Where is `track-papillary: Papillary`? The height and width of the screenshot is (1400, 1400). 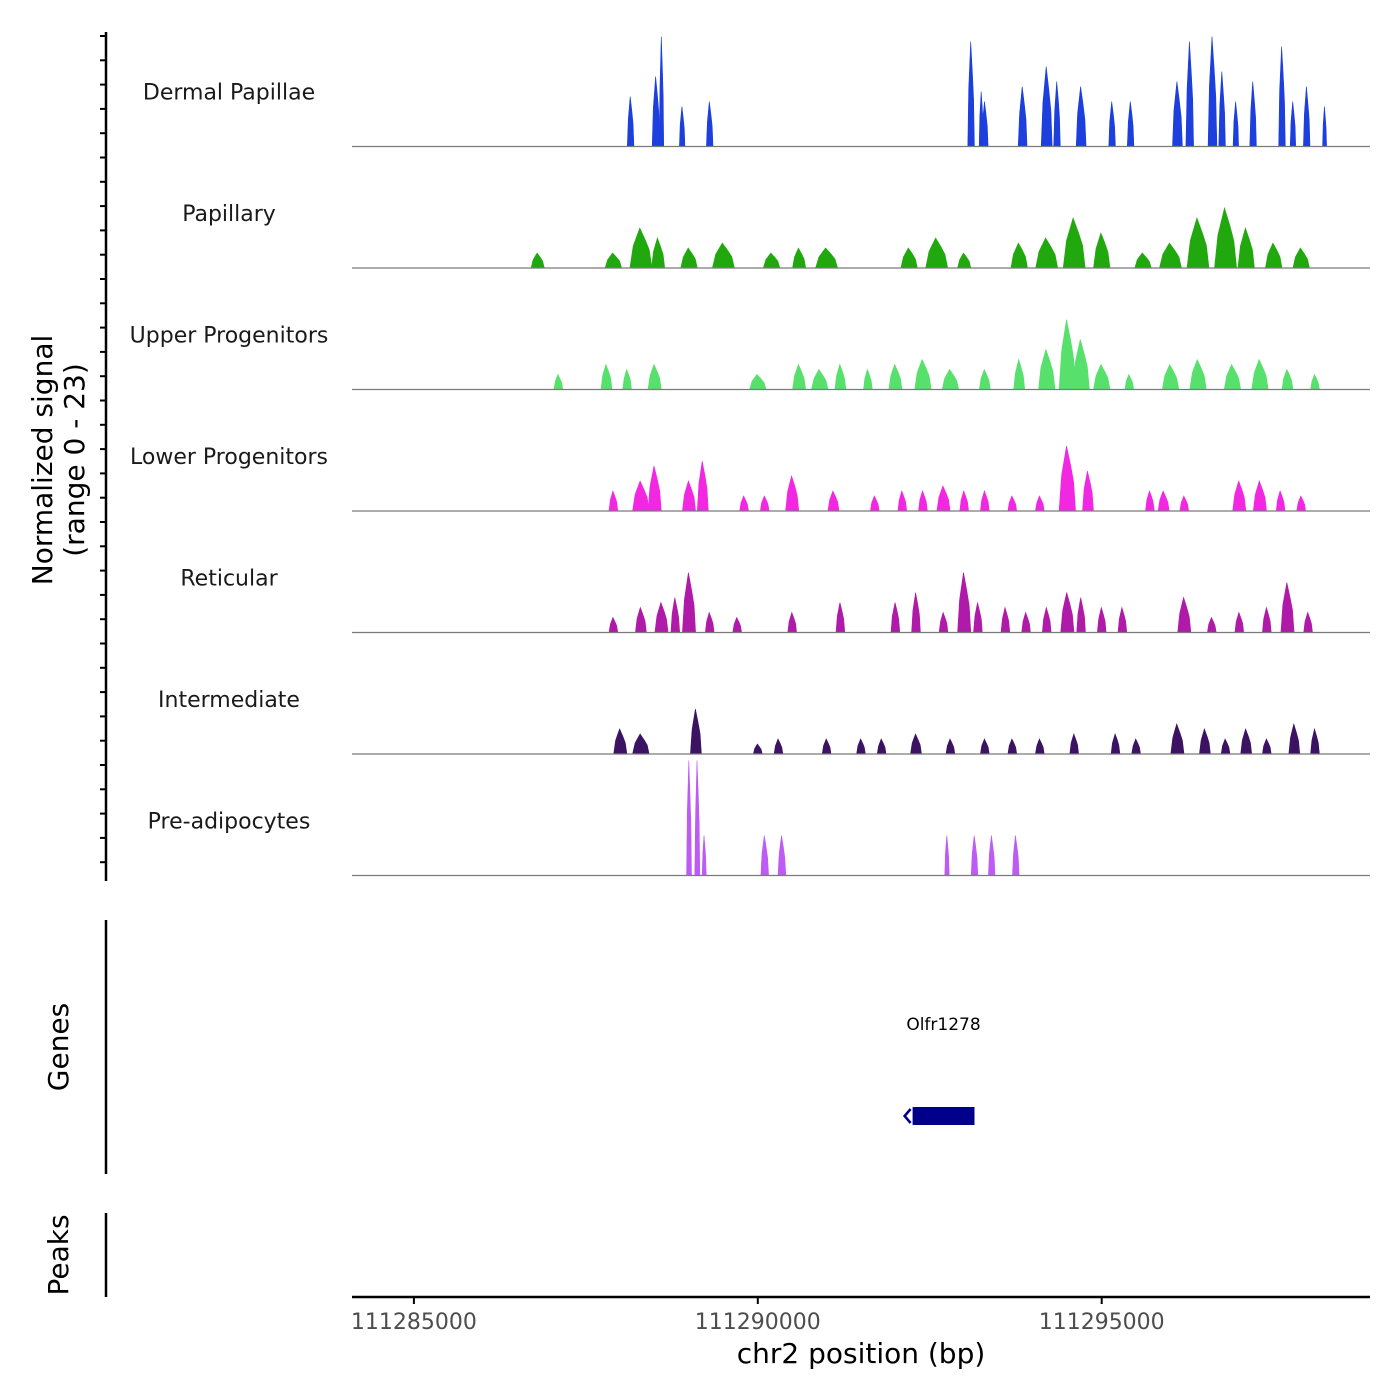
track-papillary: Papillary is located at coordinates (776, 235).